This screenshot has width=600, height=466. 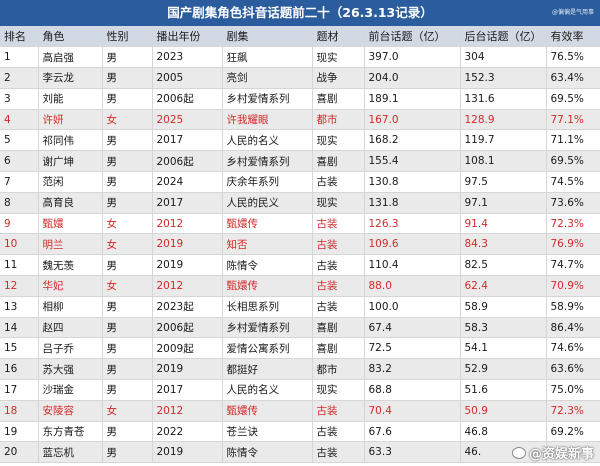 I want to click on cell-rank: 18, so click(x=19, y=411).